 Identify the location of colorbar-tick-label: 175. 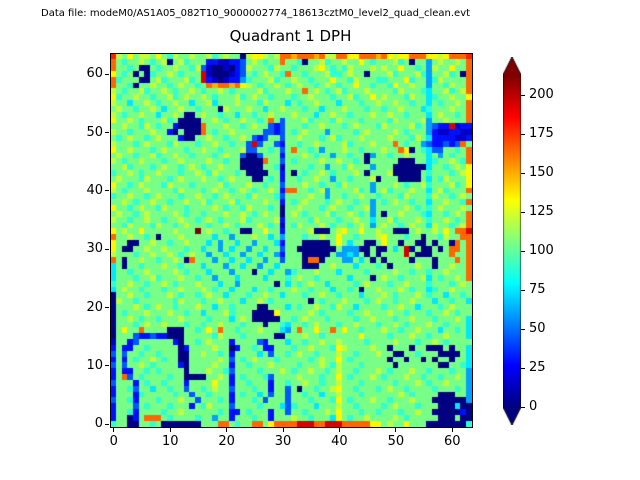
(541, 134).